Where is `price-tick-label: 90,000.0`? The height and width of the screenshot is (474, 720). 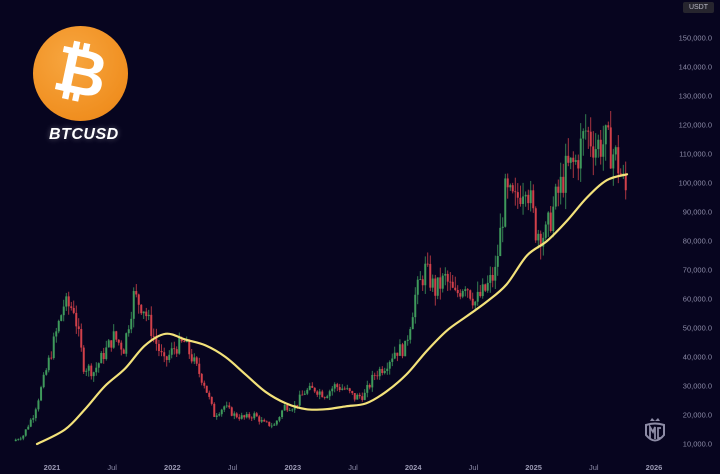
price-tick-label: 90,000.0 is located at coordinates (697, 212).